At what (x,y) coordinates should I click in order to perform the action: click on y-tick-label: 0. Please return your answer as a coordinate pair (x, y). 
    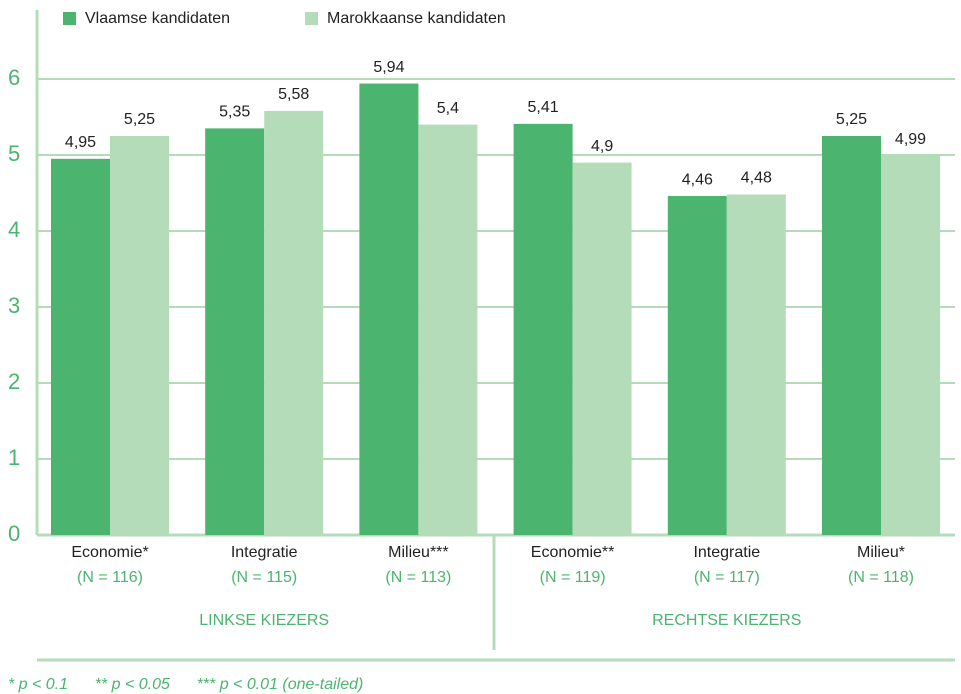
    Looking at the image, I should click on (14, 533).